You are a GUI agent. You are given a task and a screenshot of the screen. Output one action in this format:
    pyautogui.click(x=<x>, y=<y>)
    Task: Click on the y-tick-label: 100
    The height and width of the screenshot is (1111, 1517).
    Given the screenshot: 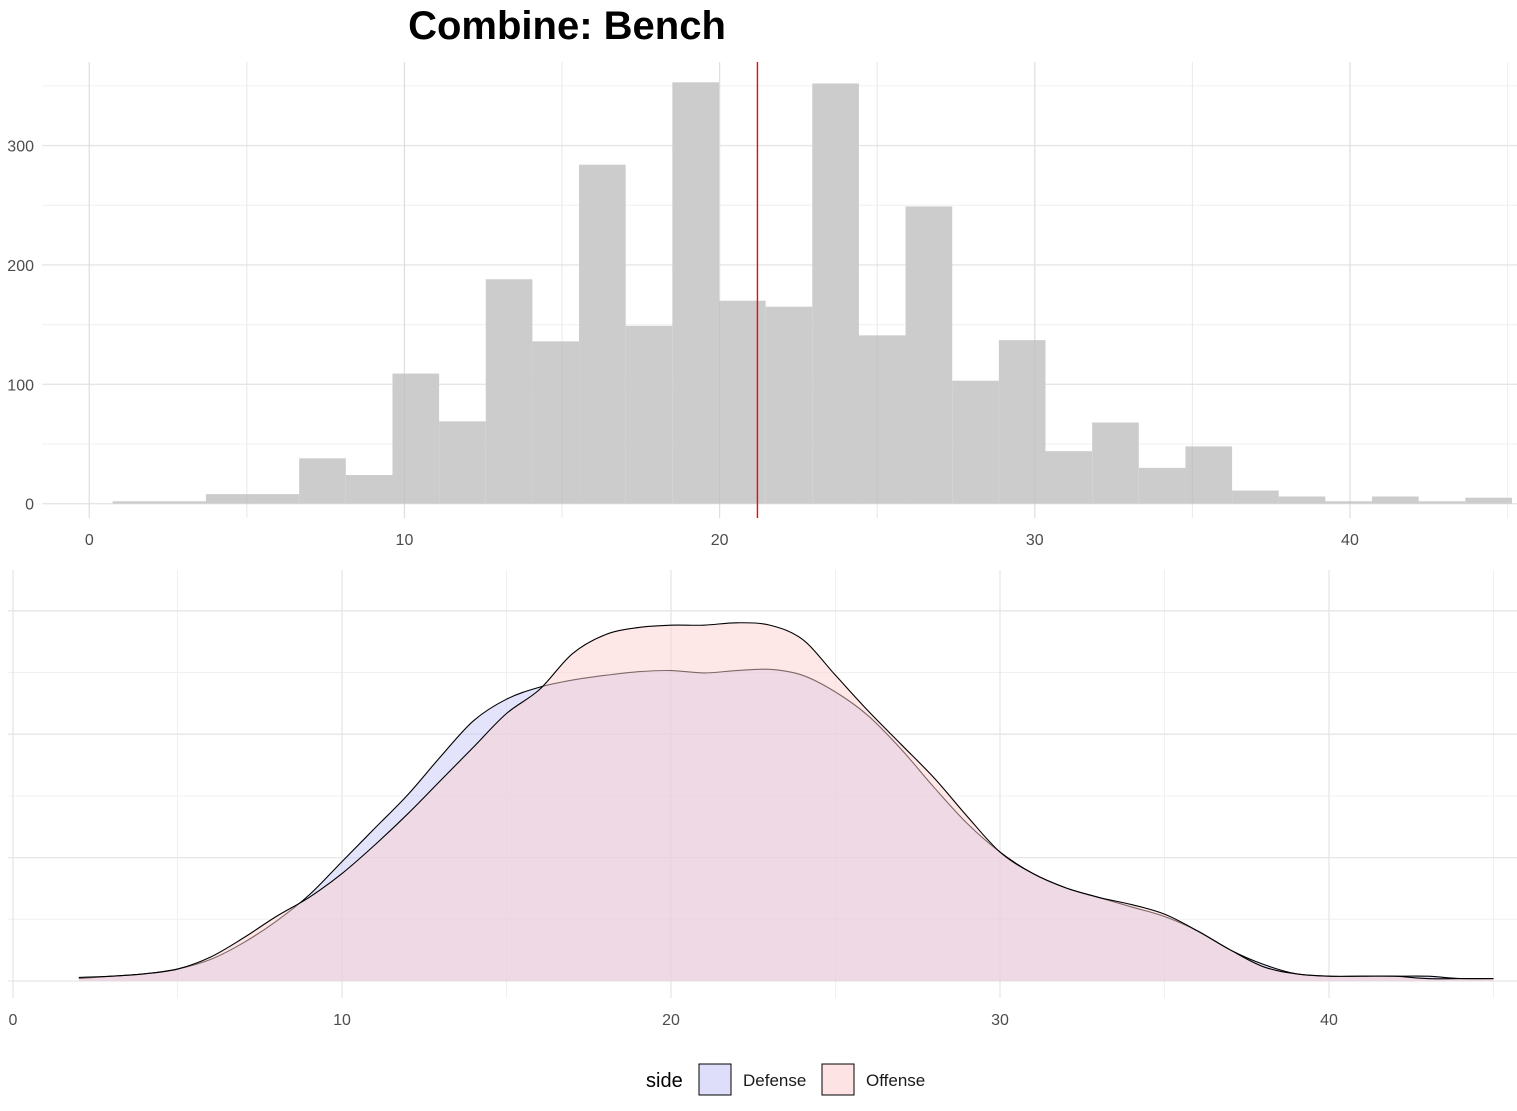 What is the action you would take?
    pyautogui.click(x=20, y=385)
    